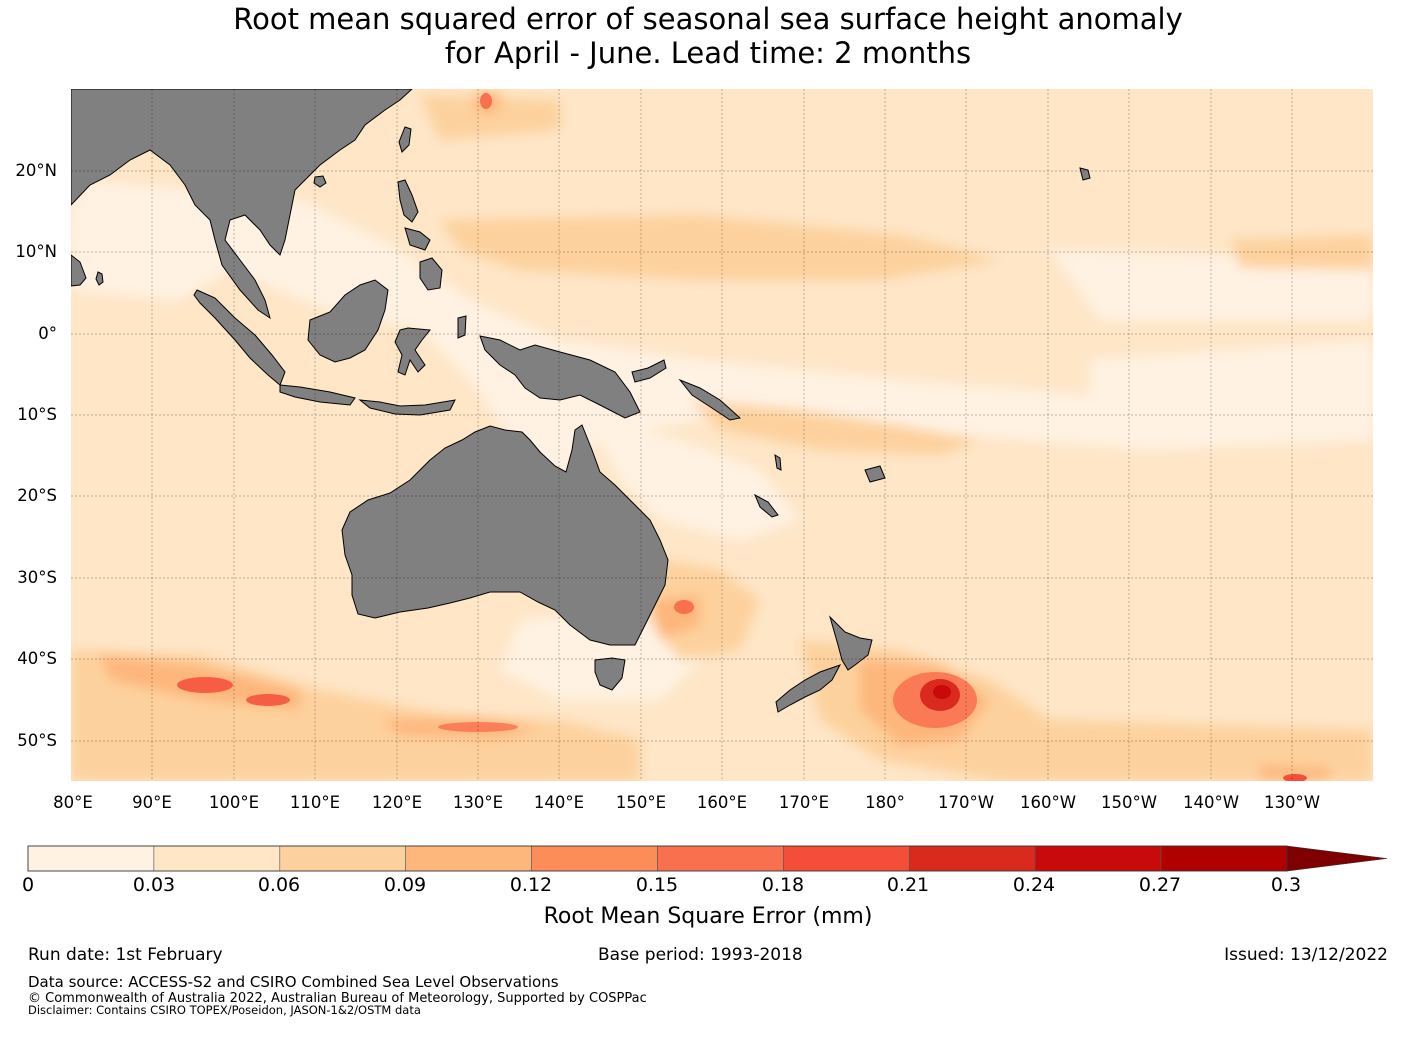  What do you see at coordinates (1129, 802) in the screenshot?
I see `lon-label-150W: 150°W` at bounding box center [1129, 802].